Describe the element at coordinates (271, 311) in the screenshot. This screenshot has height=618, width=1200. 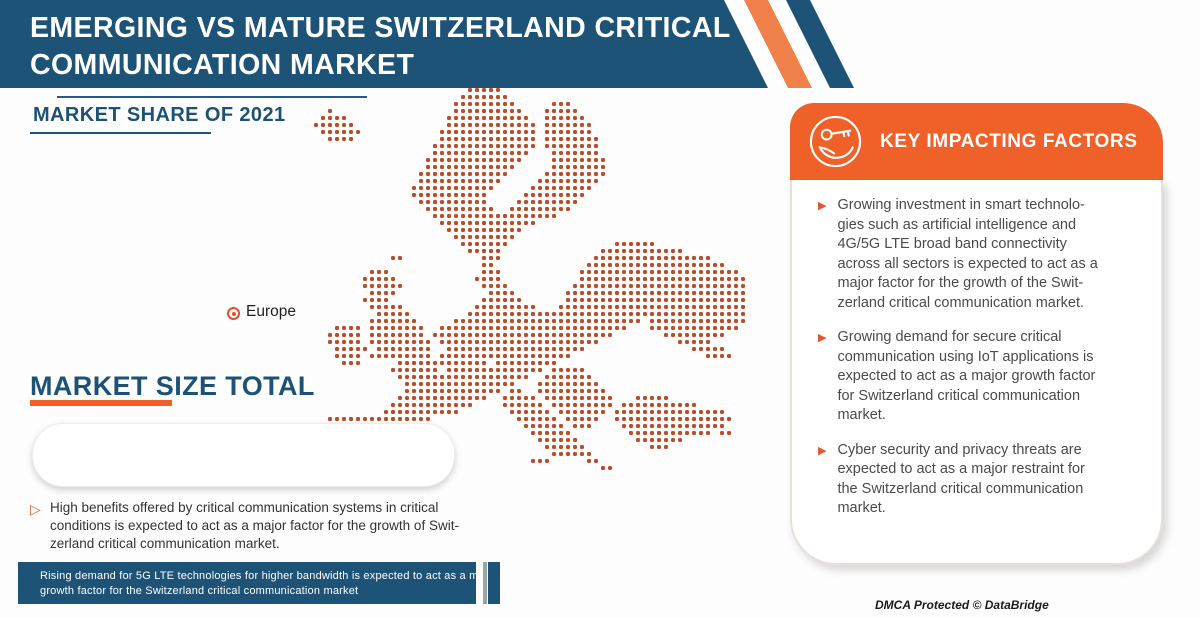
I see `europe-label: Europe` at that location.